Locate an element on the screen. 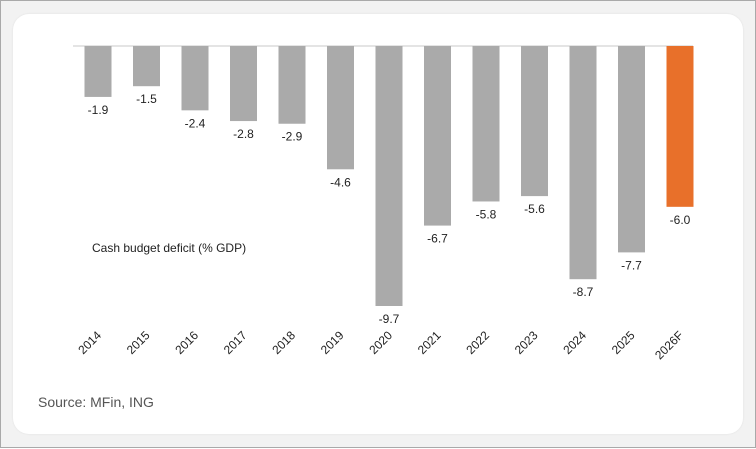 Image resolution: width=756 pixels, height=449 pixels. chart-title: Cash budget deficit (% GDP) is located at coordinates (169, 248).